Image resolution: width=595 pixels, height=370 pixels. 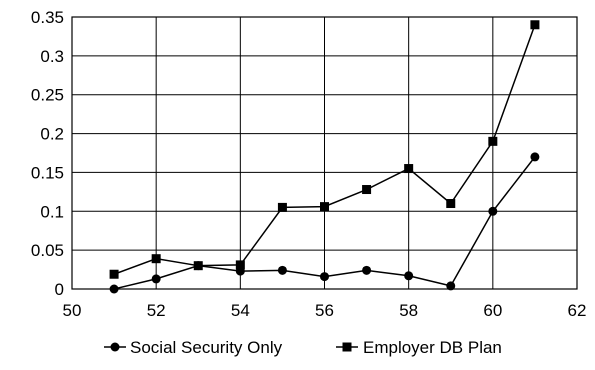 What do you see at coordinates (52, 134) in the screenshot?
I see `y-tick-label-4: 0.2` at bounding box center [52, 134].